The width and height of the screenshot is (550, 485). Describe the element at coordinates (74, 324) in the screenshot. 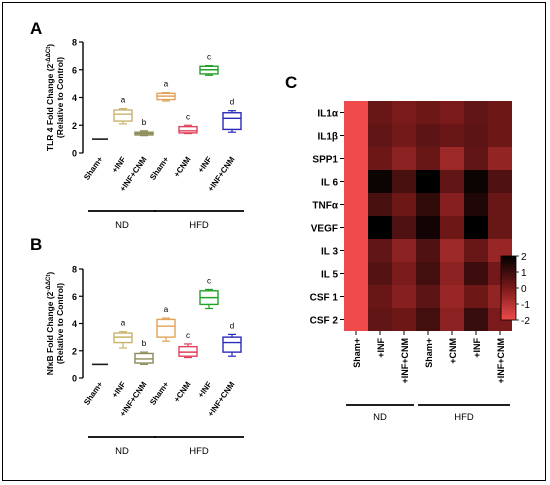

I see `y-tick-label: 4` at that location.